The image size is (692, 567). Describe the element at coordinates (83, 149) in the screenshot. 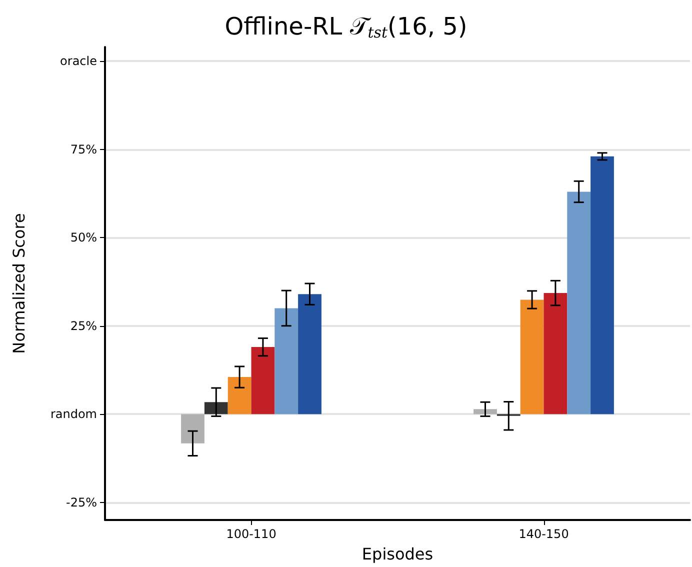

I see `y-tick-label: 75%` at that location.